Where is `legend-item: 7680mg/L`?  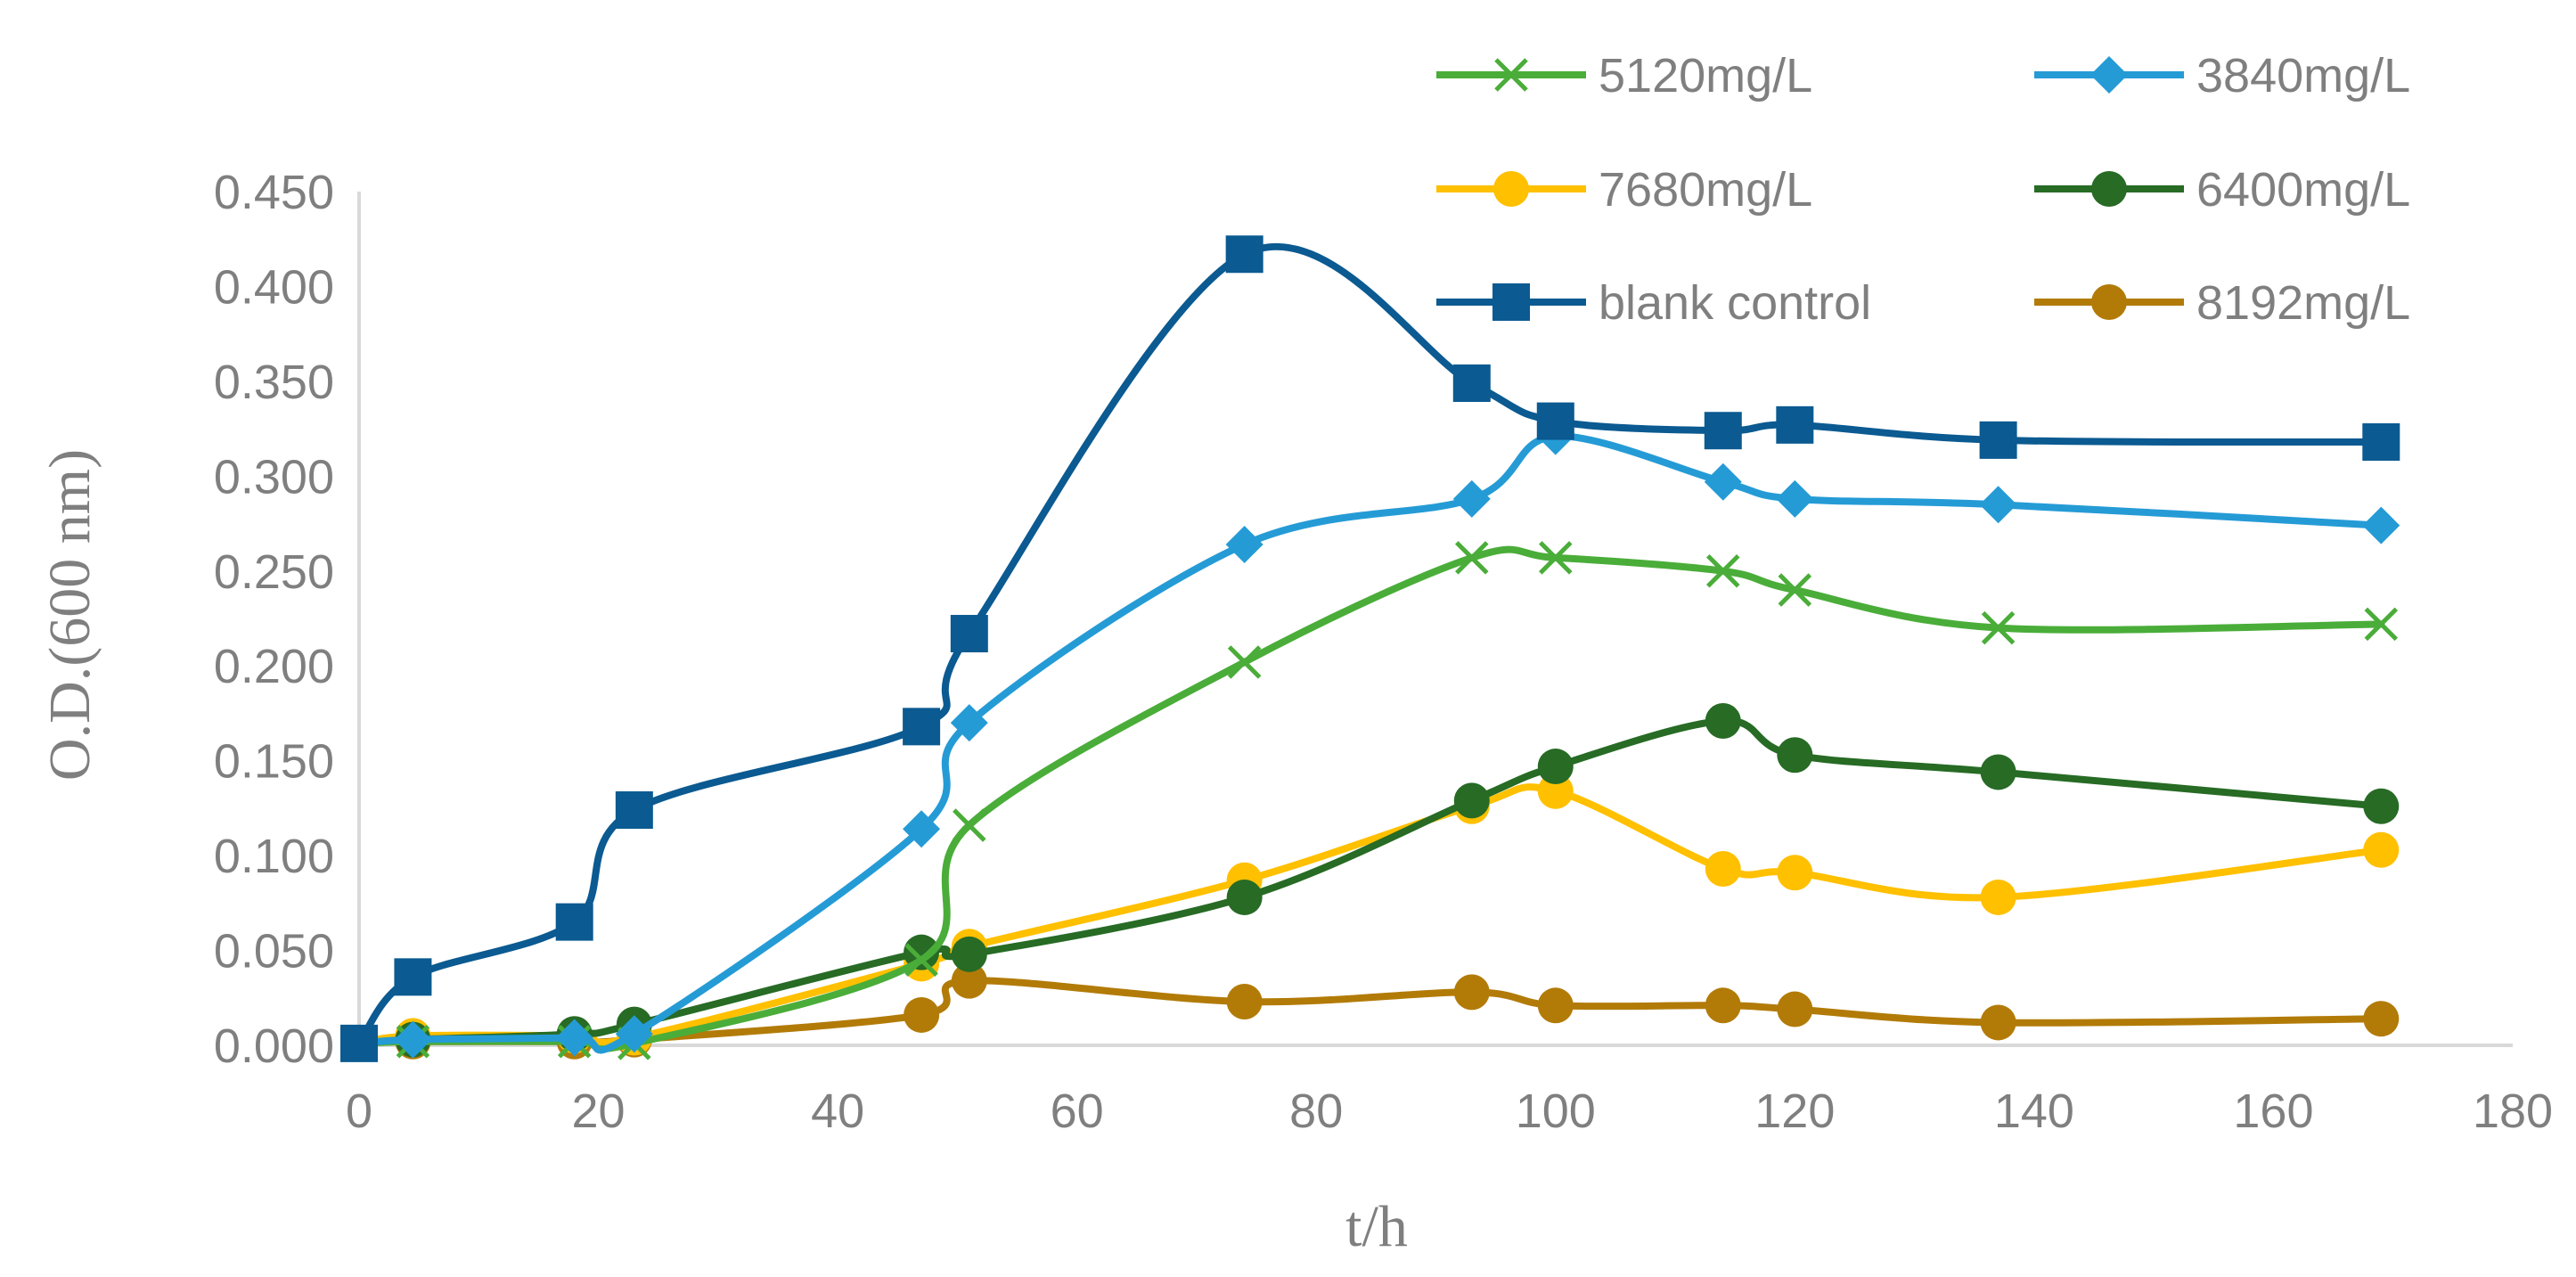
legend-item: 7680mg/L is located at coordinates (1624, 190).